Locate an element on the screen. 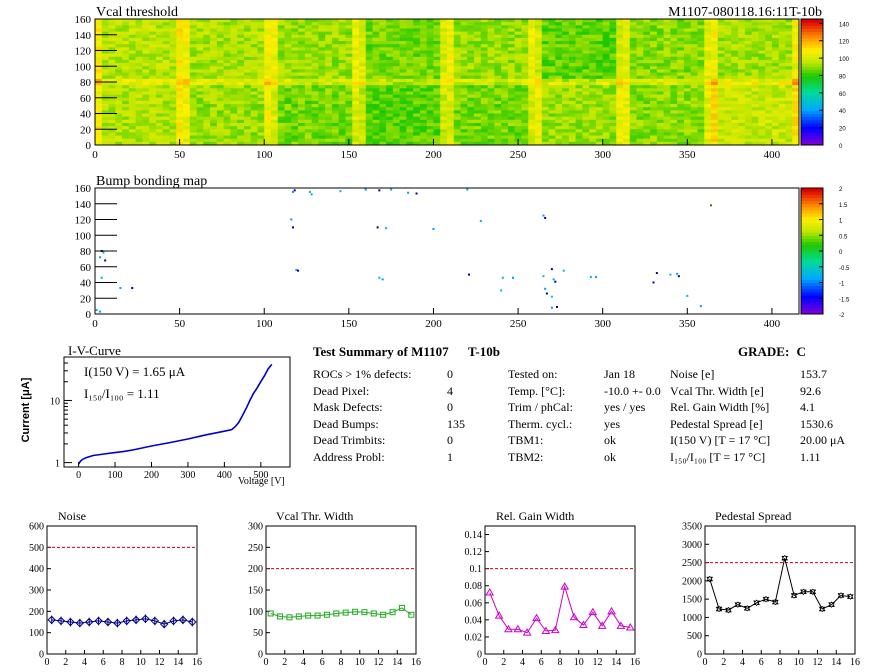  y-tick-label: 250 is located at coordinates (255, 548).